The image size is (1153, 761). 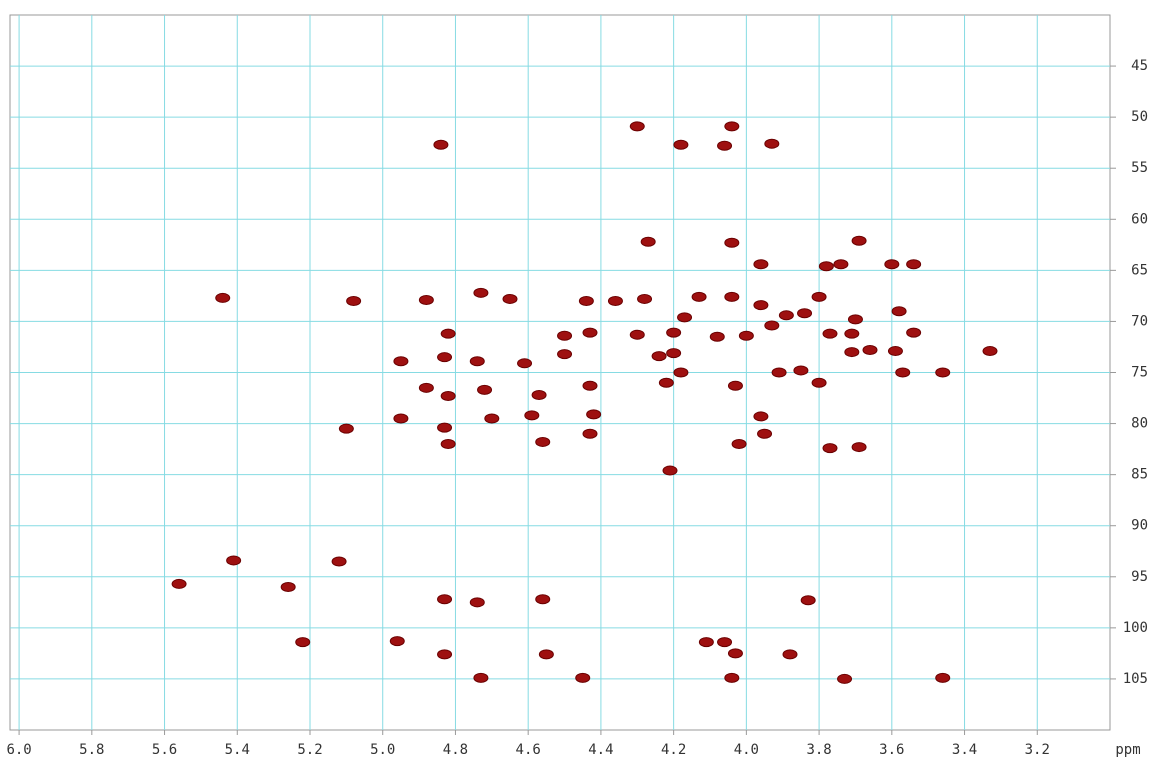 I want to click on x-tick-label: 5.0, so click(x=382, y=750).